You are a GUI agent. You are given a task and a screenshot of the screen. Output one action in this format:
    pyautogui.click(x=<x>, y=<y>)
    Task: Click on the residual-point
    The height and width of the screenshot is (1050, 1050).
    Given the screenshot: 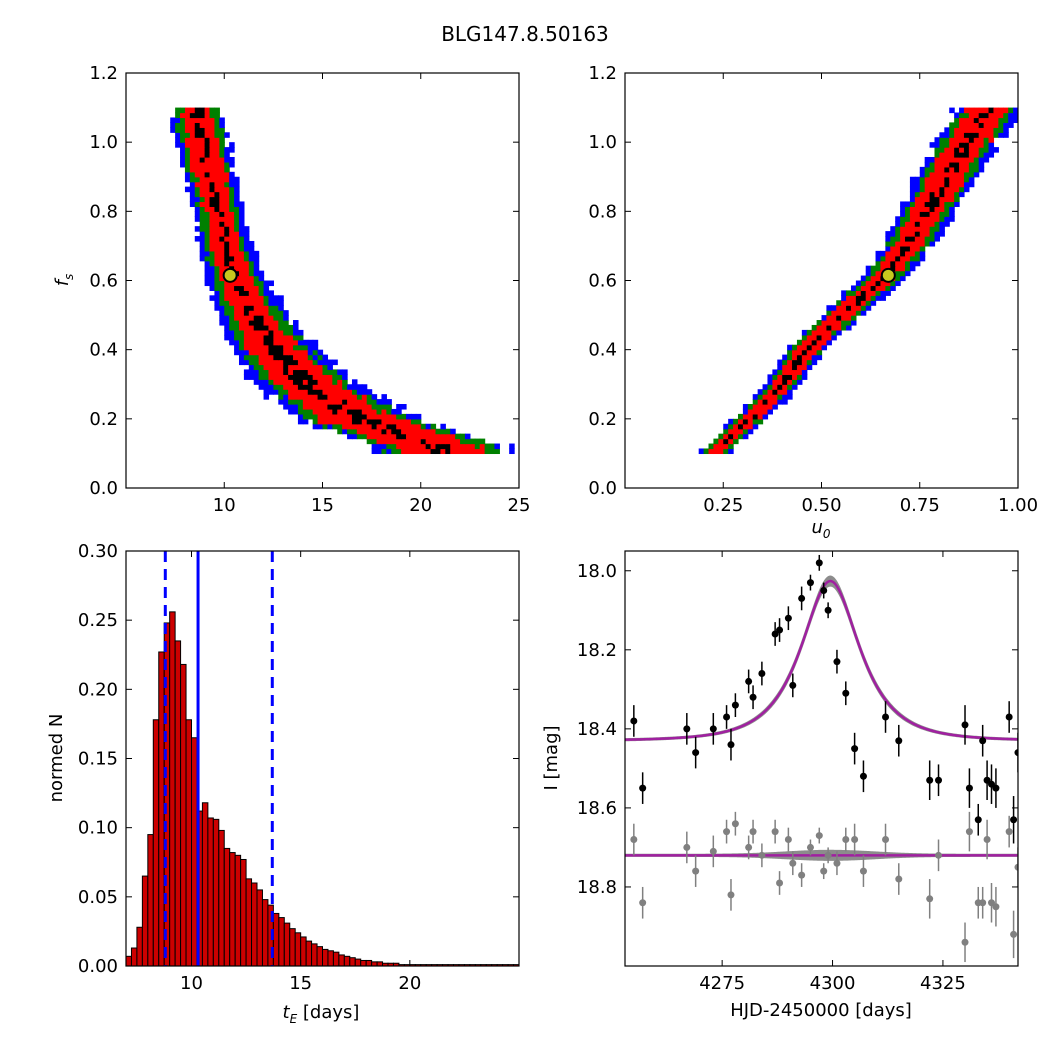 What is the action you would take?
    pyautogui.click(x=731, y=895)
    